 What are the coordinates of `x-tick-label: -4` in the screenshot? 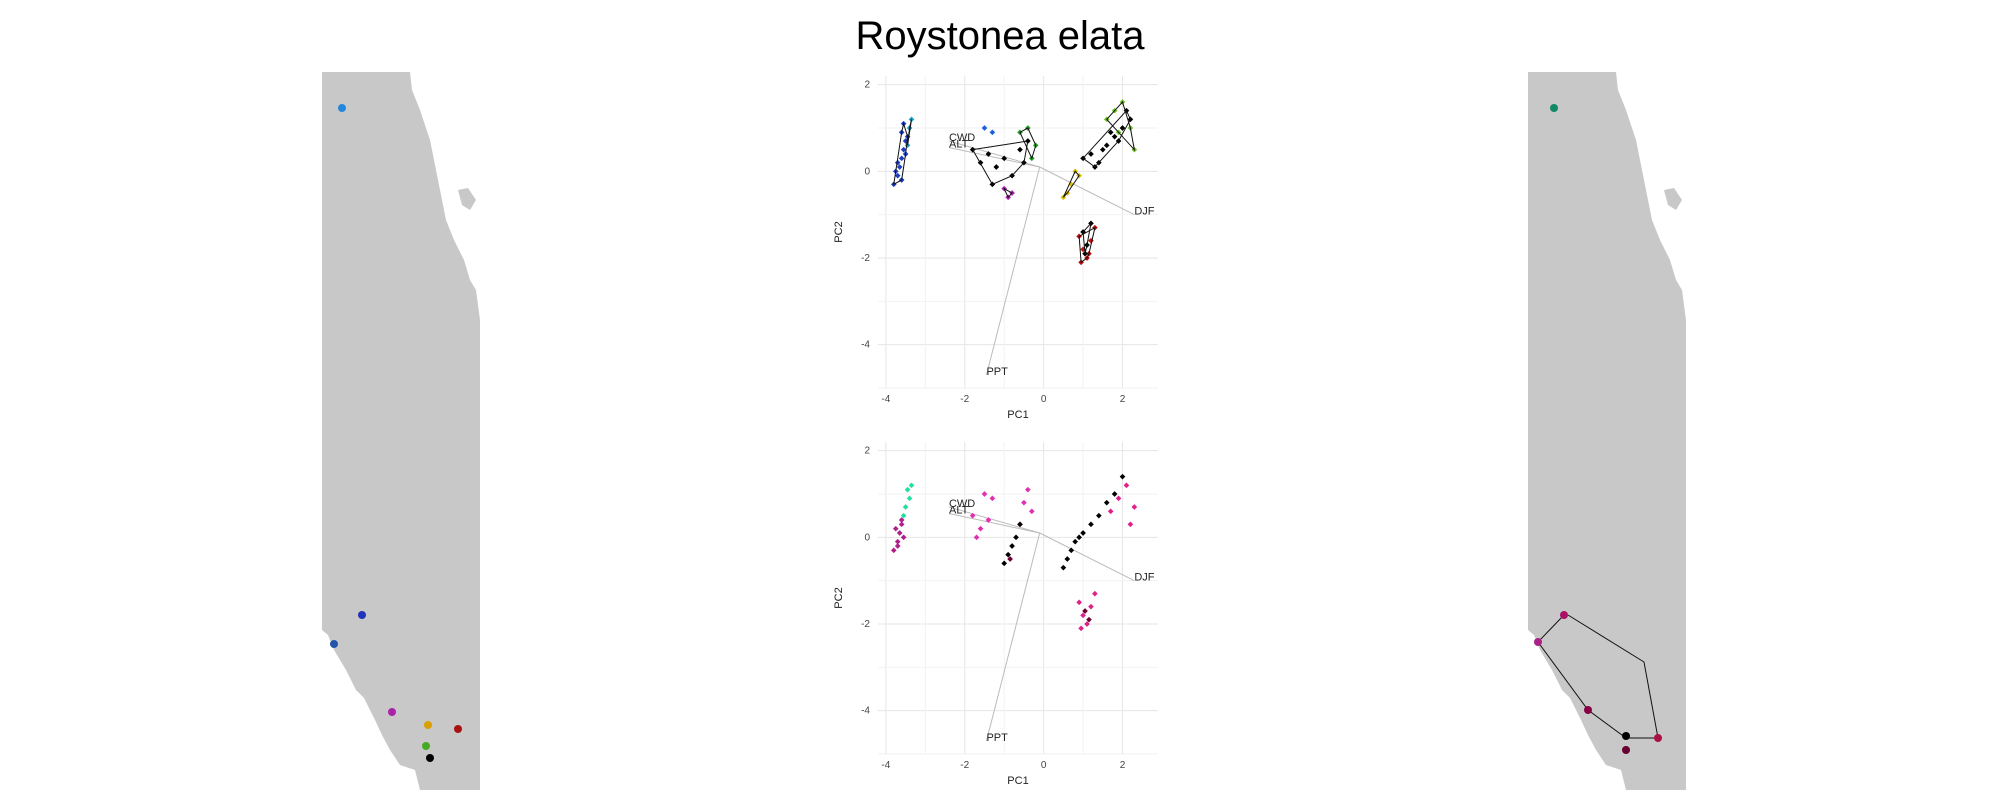 It's located at (885, 765).